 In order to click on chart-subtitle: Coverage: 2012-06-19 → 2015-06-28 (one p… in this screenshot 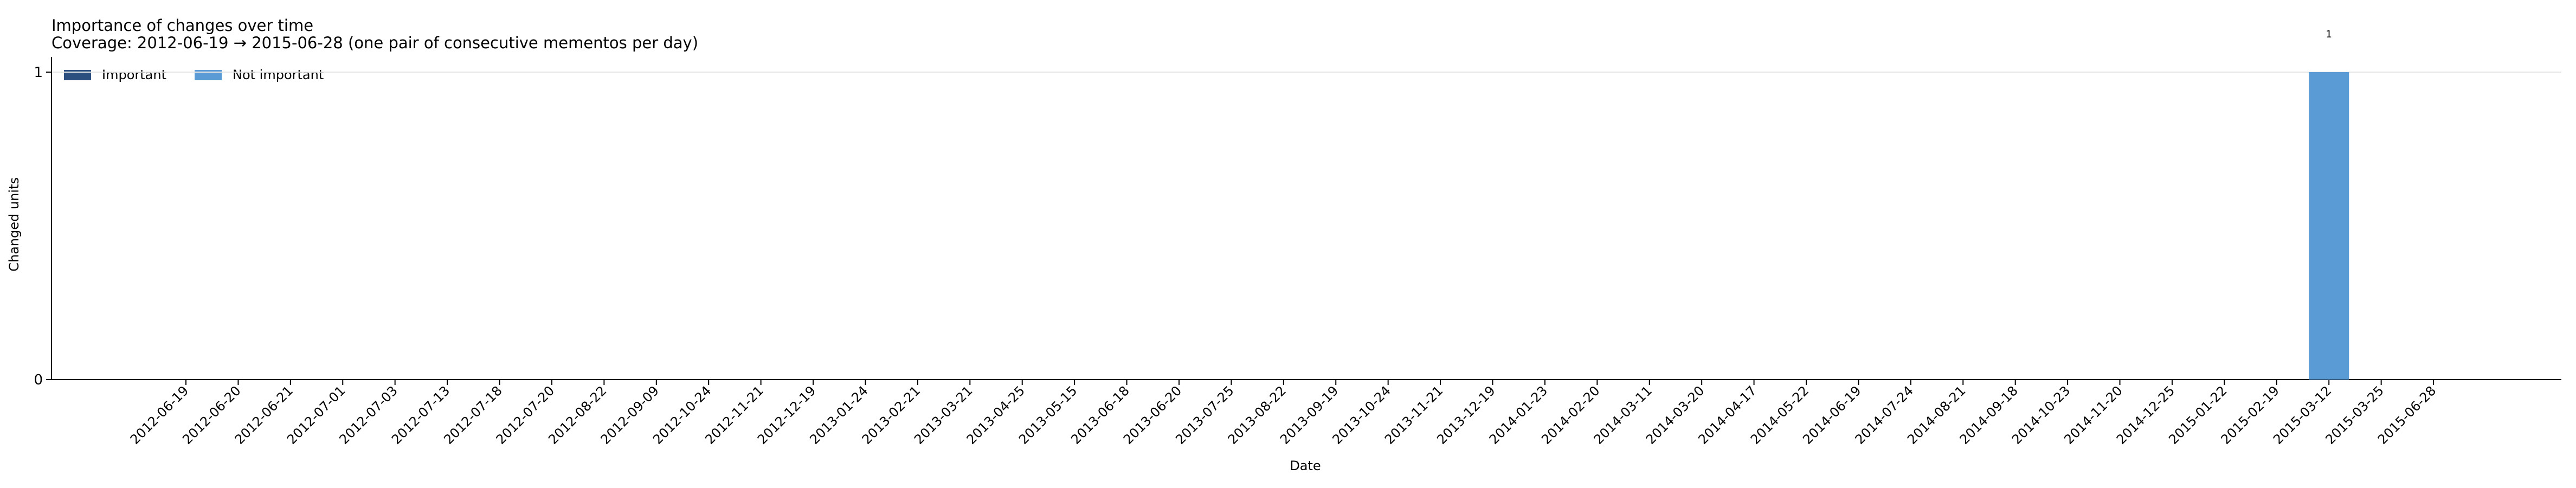, I will do `click(375, 43)`.